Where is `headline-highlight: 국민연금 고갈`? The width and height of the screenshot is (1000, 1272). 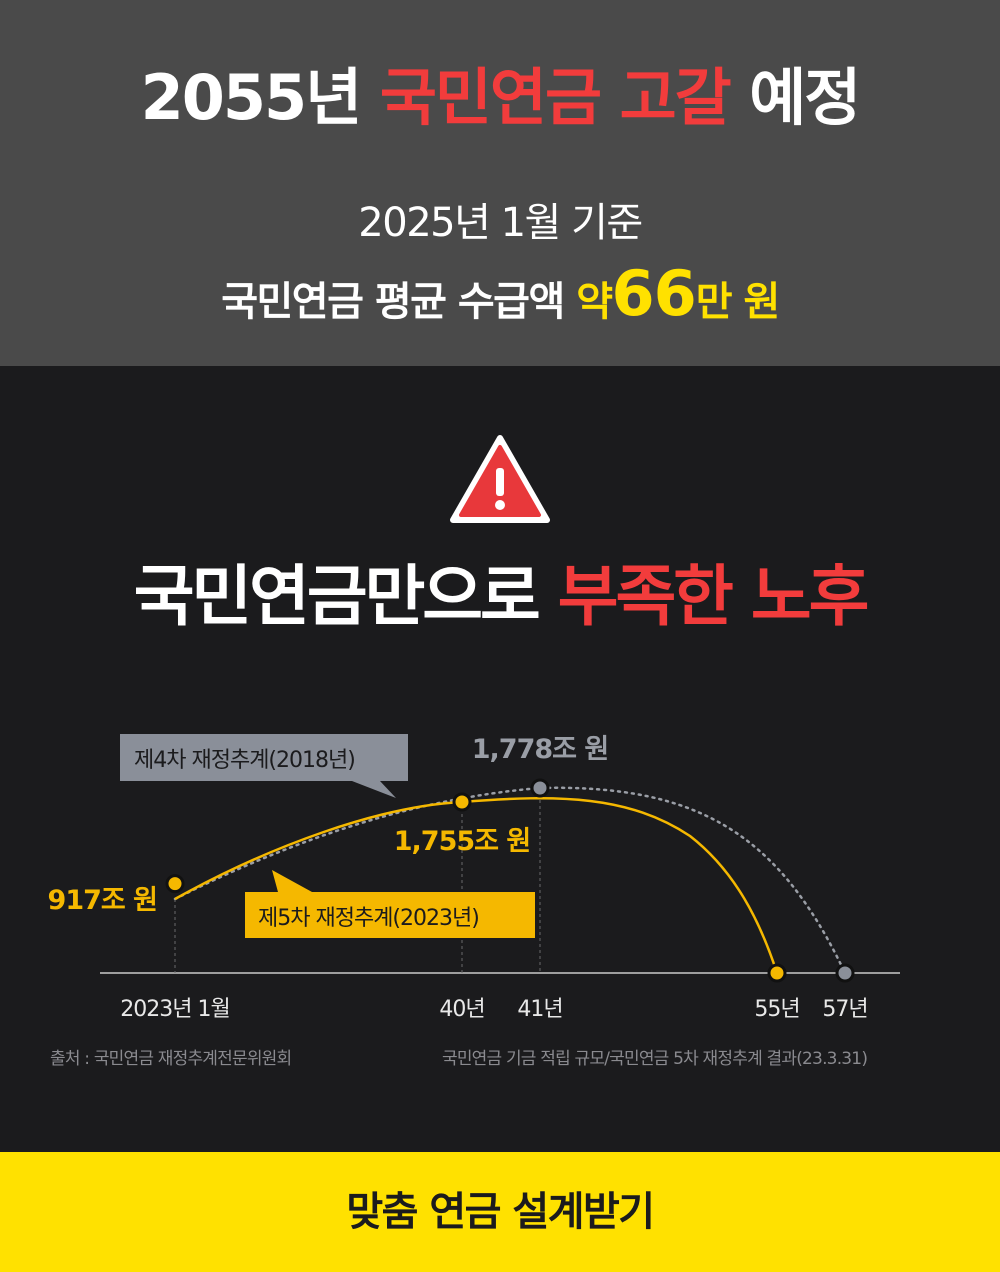 headline-highlight: 국민연금 고갈 is located at coordinates (555, 97).